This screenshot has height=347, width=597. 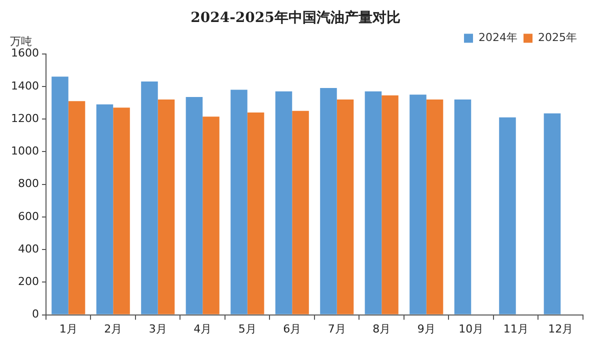 I want to click on x-tick-label: 1月, so click(x=68, y=329).